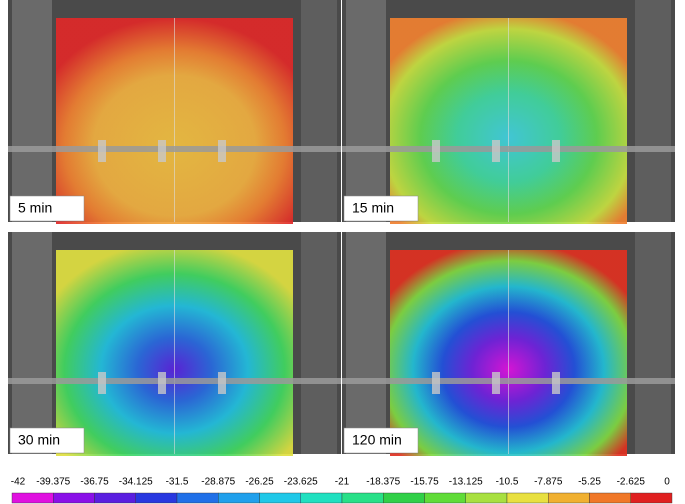 Image resolution: width=685 pixels, height=504 pixels. Describe the element at coordinates (218, 482) in the screenshot. I see `colorbar-label: -28.875` at that location.